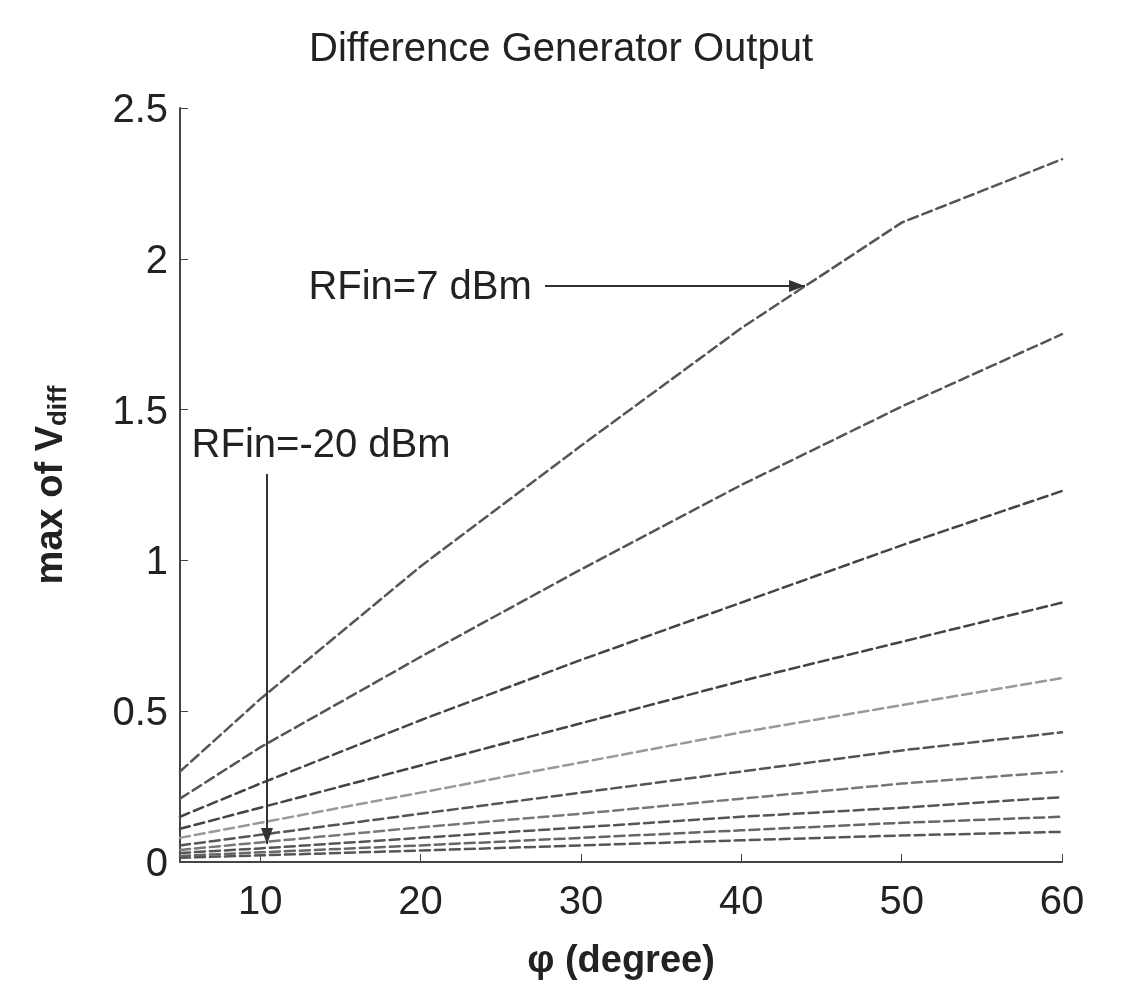 Image resolution: width=1122 pixels, height=1008 pixels. What do you see at coordinates (581, 900) in the screenshot?
I see `x-tick-label: 30` at bounding box center [581, 900].